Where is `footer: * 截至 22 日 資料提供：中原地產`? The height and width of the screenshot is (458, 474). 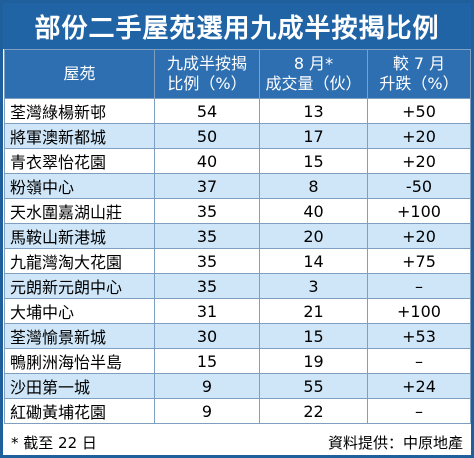 footer: * 截至 22 日 資料提供：中原地產 is located at coordinates (237, 442).